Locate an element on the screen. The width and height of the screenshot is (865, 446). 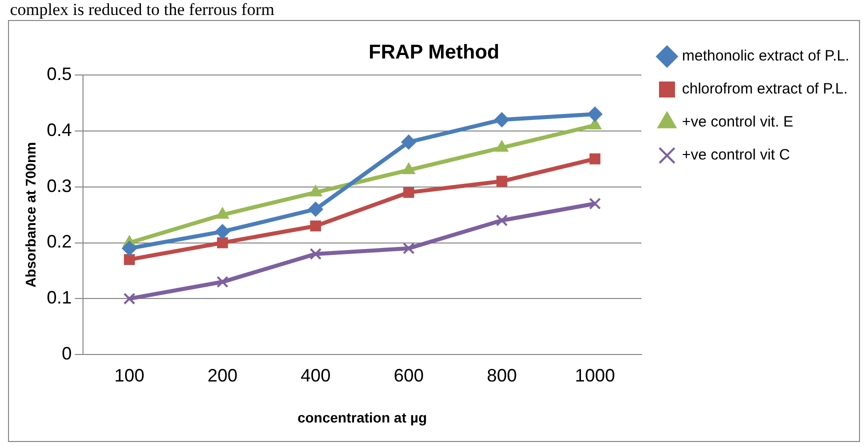
y-axis-title: Absorbance at 700nm is located at coordinates (30, 215).